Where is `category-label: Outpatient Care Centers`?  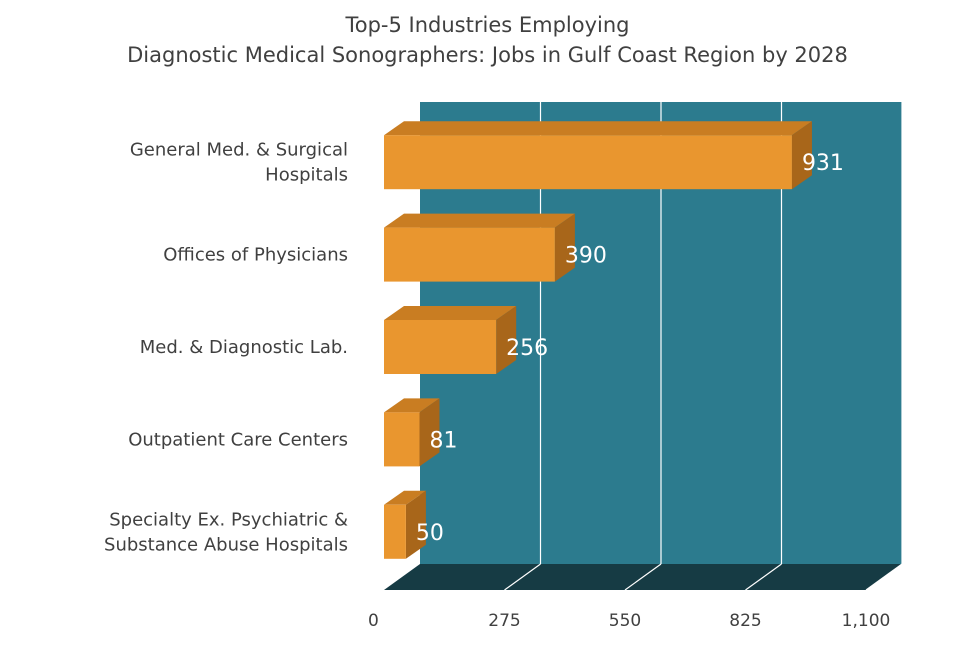
category-label: Outpatient Care Centers is located at coordinates (238, 439).